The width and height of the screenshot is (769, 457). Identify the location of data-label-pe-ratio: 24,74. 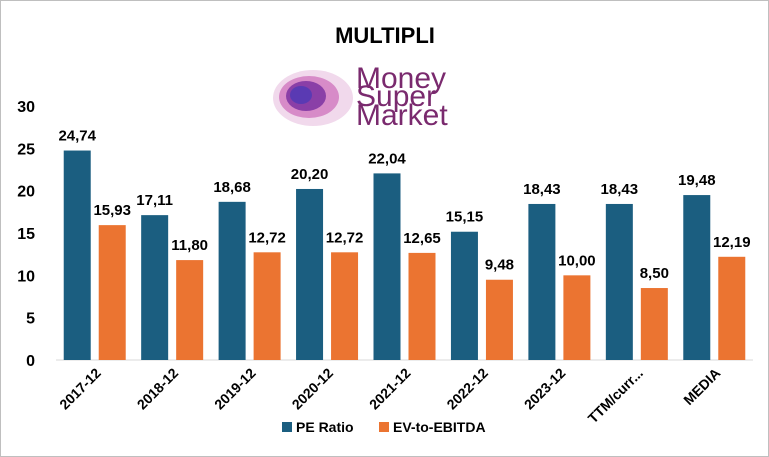
(77, 136).